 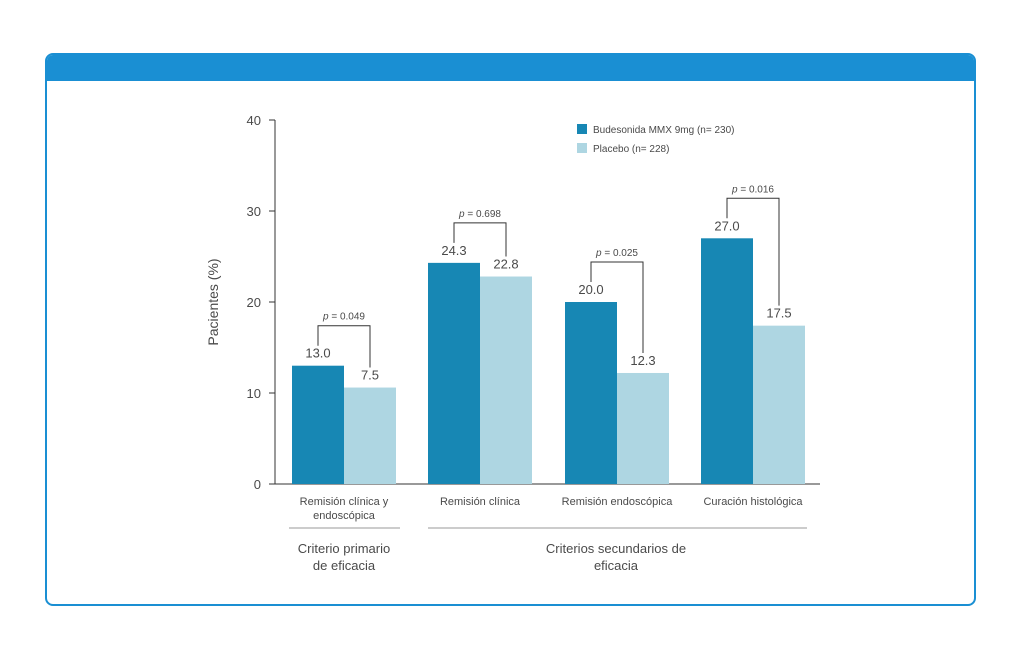 What do you see at coordinates (453, 250) in the screenshot?
I see `bar-value-label: 24.3` at bounding box center [453, 250].